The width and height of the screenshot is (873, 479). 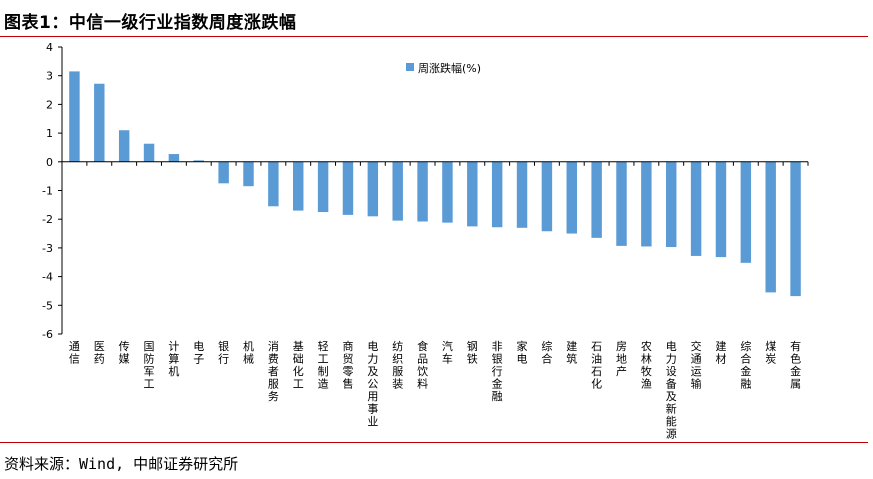 What do you see at coordinates (99, 353) in the screenshot?
I see `category-label: 医药` at bounding box center [99, 353].